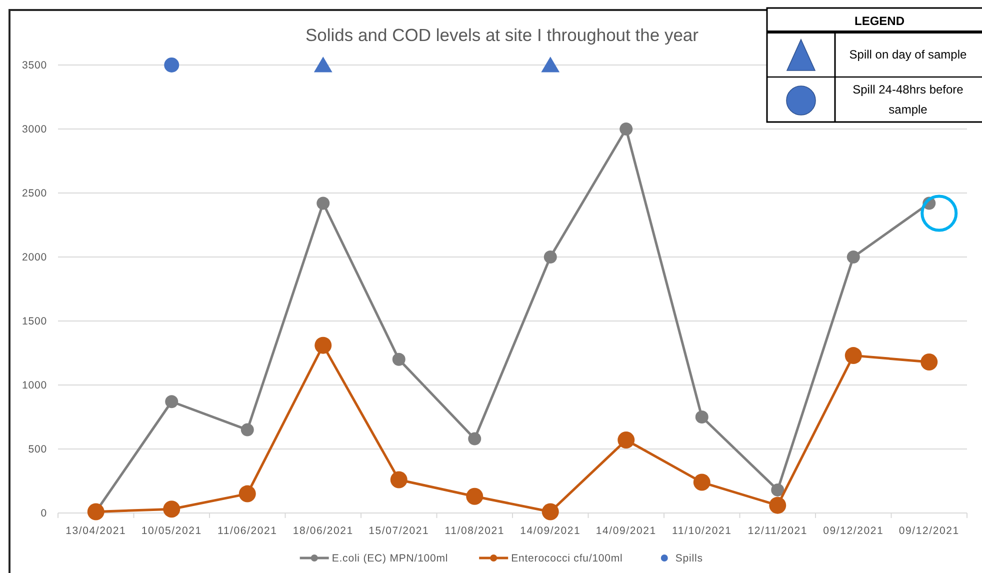 This screenshot has width=982, height=573. Describe the element at coordinates (778, 531) in the screenshot. I see `x-tick-label: 12/11/2021` at that location.